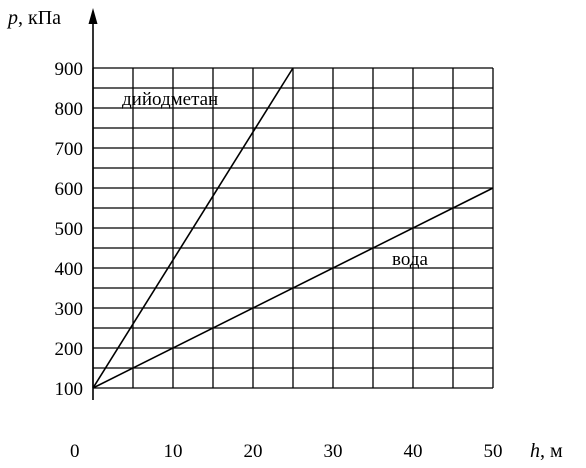  I want to click on series-label-diiodomethane: дийодметан, so click(170, 99).